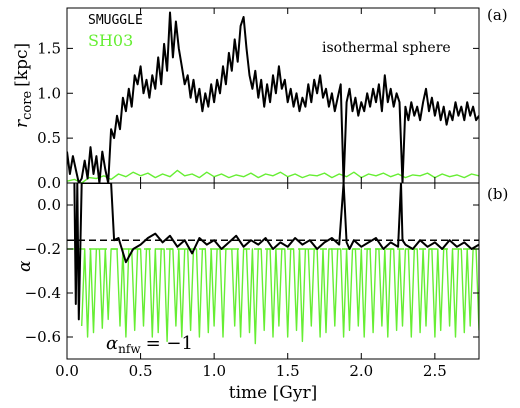  What do you see at coordinates (22, 123) in the screenshot?
I see `ylabel-r: r` at bounding box center [22, 123].